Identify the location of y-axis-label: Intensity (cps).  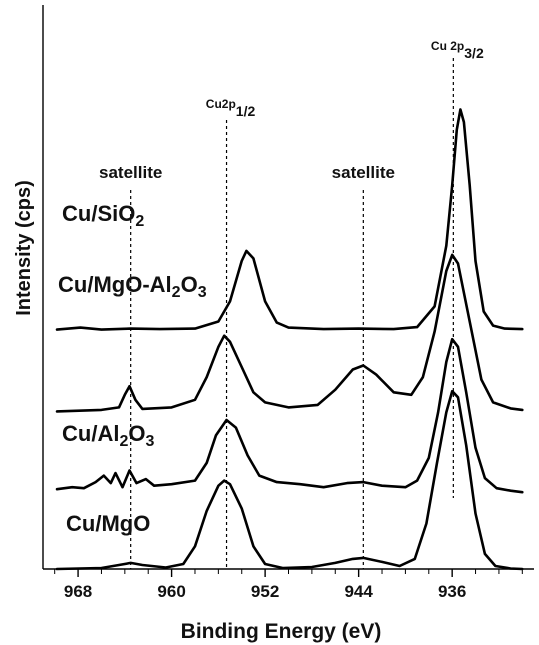
(24, 248).